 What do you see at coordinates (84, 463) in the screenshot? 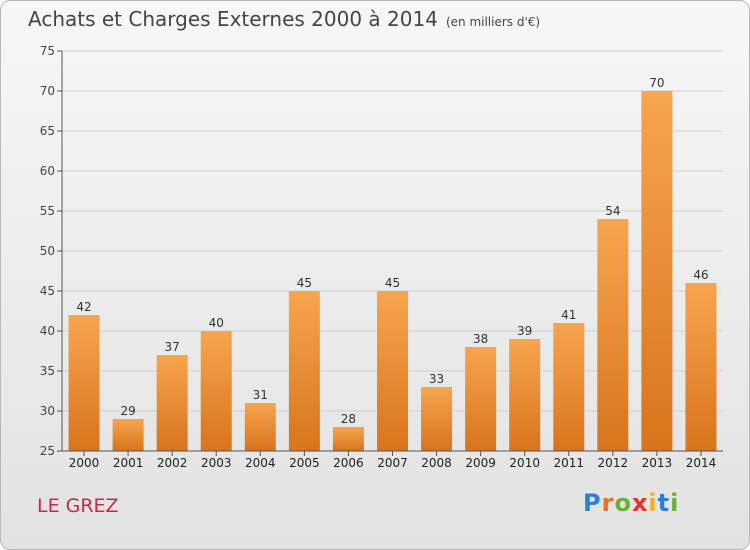
I see `x-tick-label: 2000` at bounding box center [84, 463].